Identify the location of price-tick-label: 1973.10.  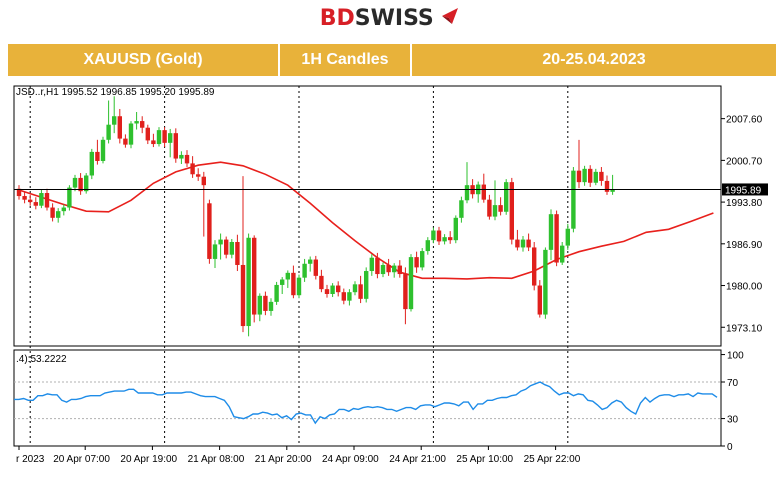
(744, 328).